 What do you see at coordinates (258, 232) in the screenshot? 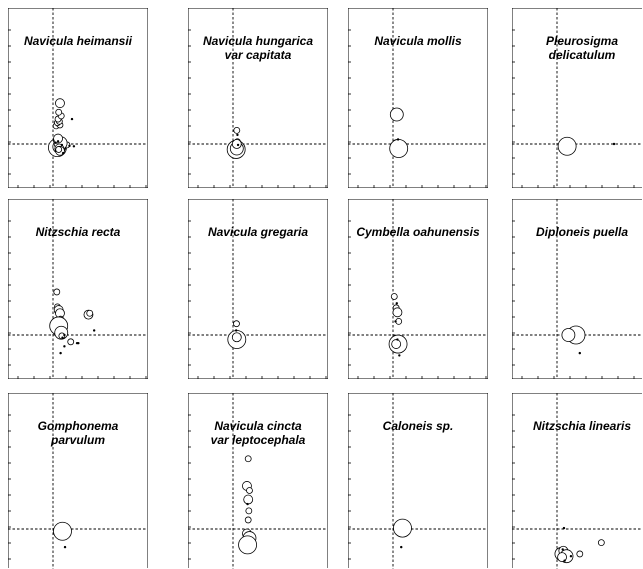
I see `panel-title: Navicula gregaria` at bounding box center [258, 232].